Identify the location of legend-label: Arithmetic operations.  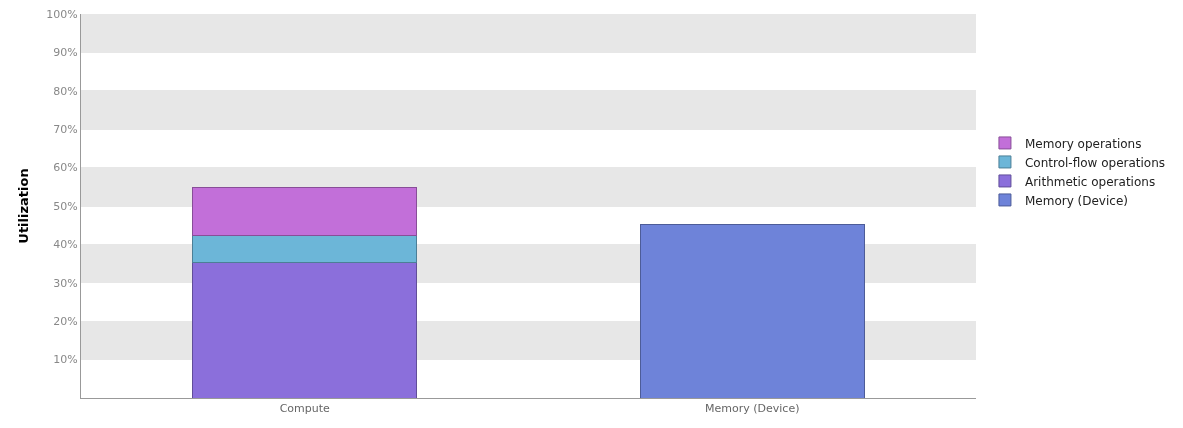
(1090, 181).